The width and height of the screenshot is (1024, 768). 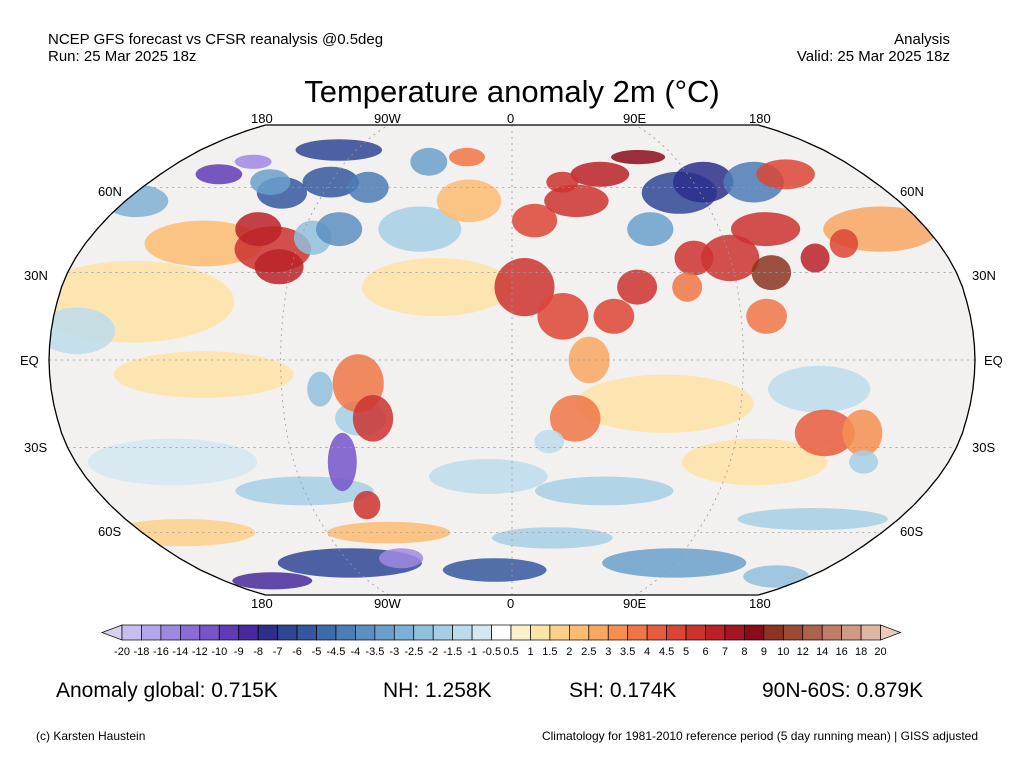 What do you see at coordinates (993, 360) in the screenshot?
I see `lat-label-right-eq: EQ` at bounding box center [993, 360].